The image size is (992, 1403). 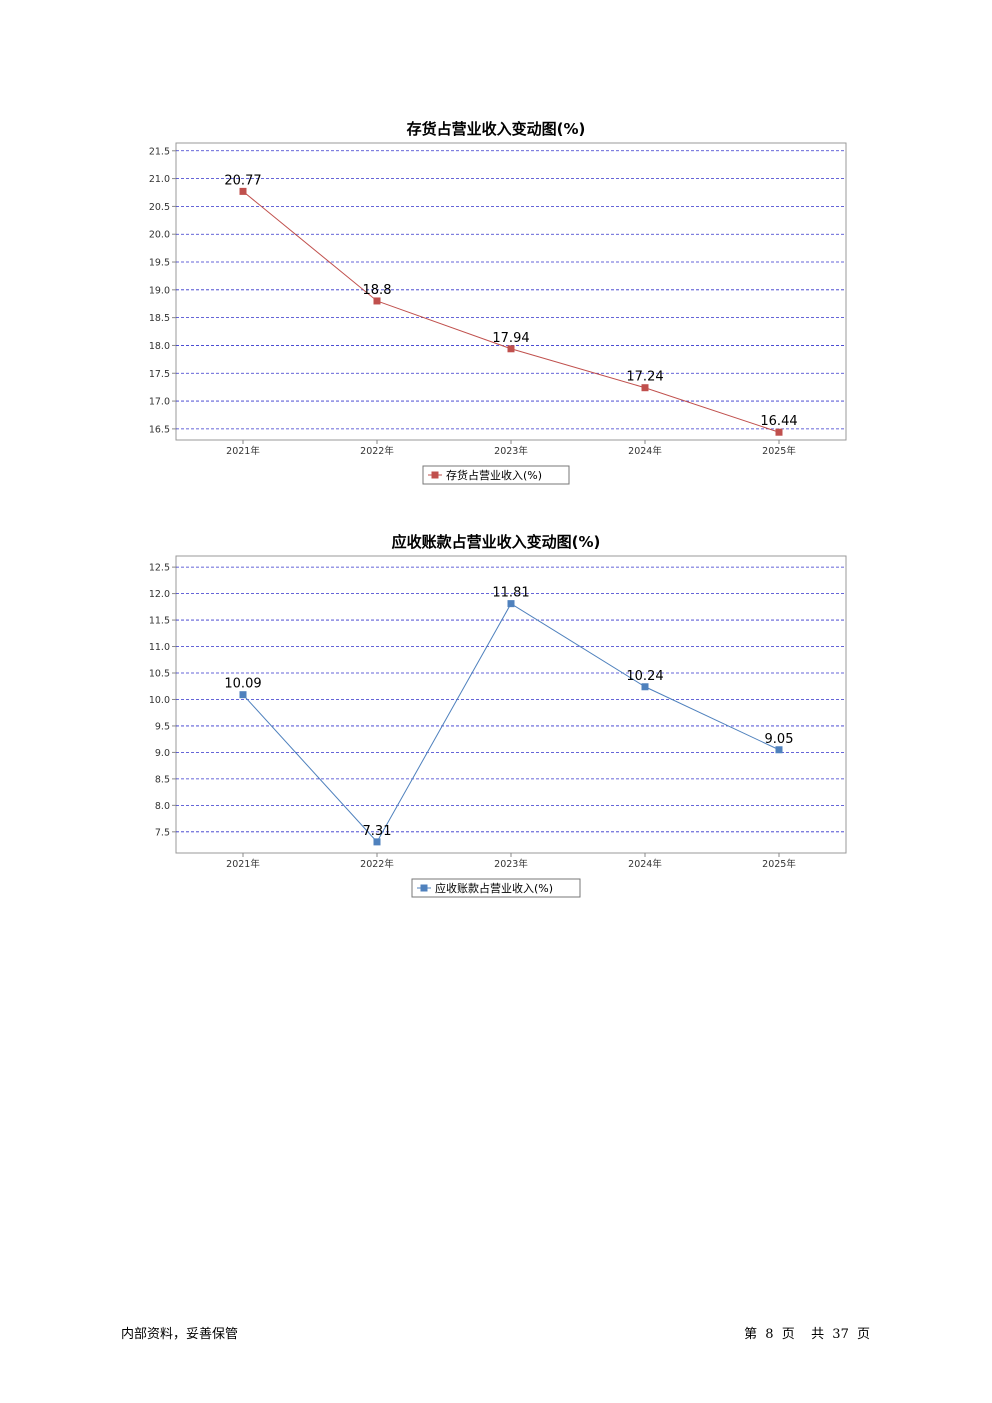 What do you see at coordinates (807, 1332) in the screenshot?
I see `footer-page-number: 第 8 页 共 37 页` at bounding box center [807, 1332].